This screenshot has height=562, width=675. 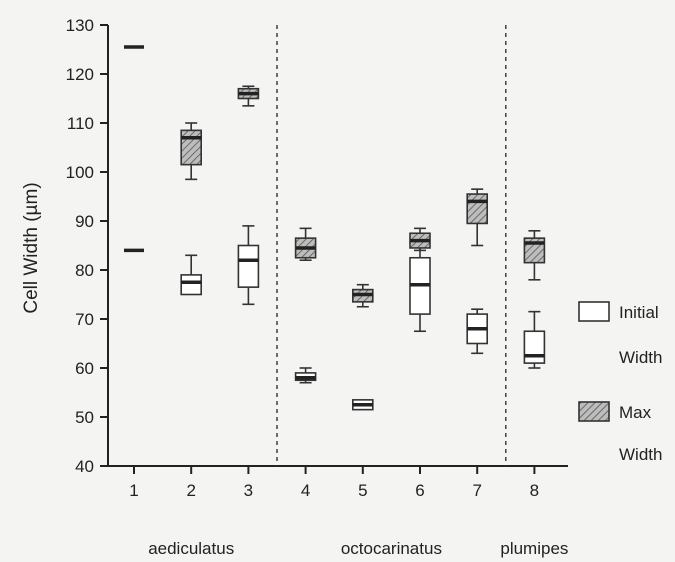 I want to click on legend-swatch-initial-width, so click(x=594, y=311).